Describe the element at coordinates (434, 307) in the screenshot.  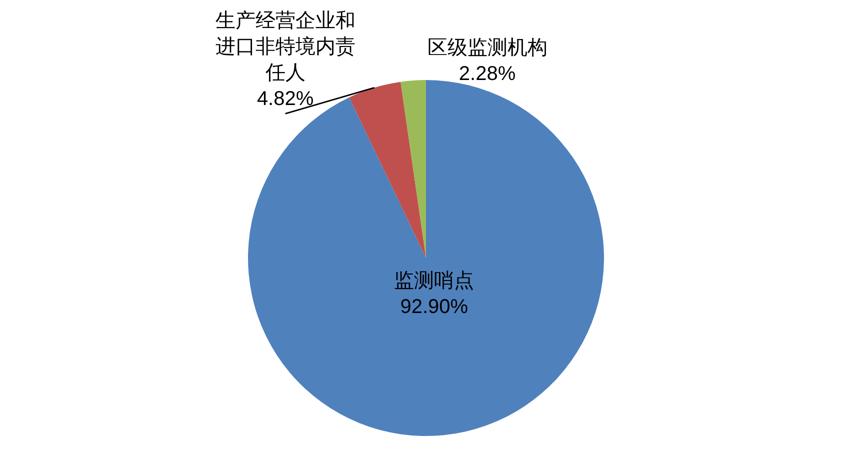
I see `data-label: 92.90%` at that location.